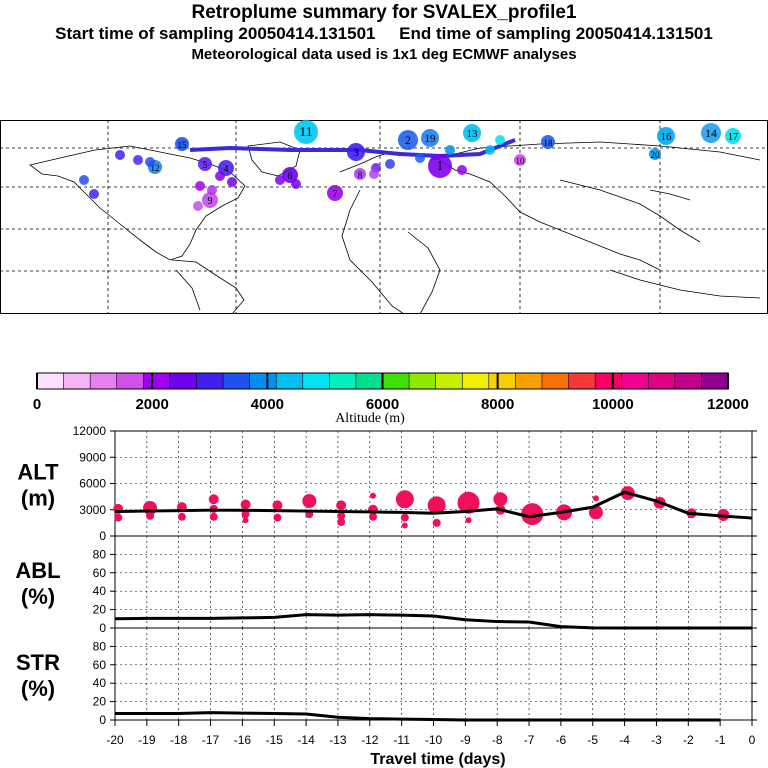 The image size is (768, 768). I want to click on plume-label: 8, so click(360, 175).